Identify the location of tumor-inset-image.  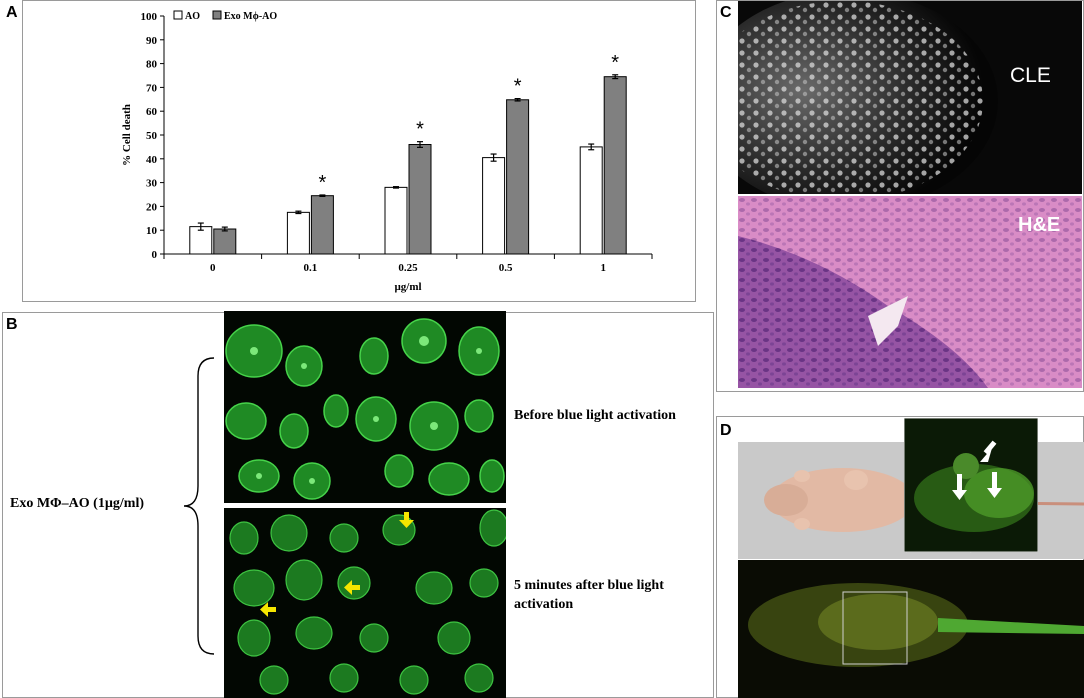
(971, 485).